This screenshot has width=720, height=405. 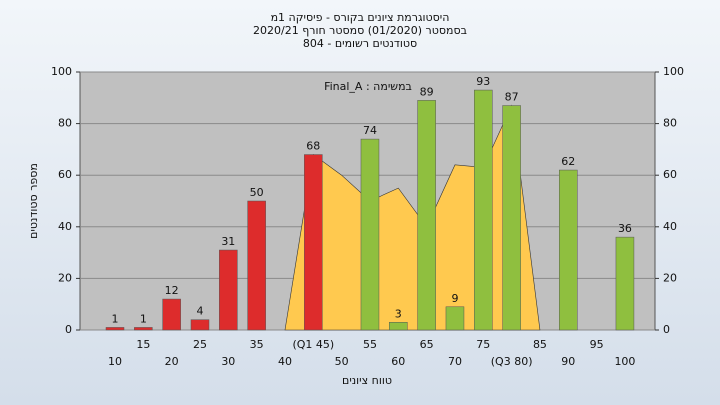 I want to click on x-tick-label: 95, so click(x=597, y=344).